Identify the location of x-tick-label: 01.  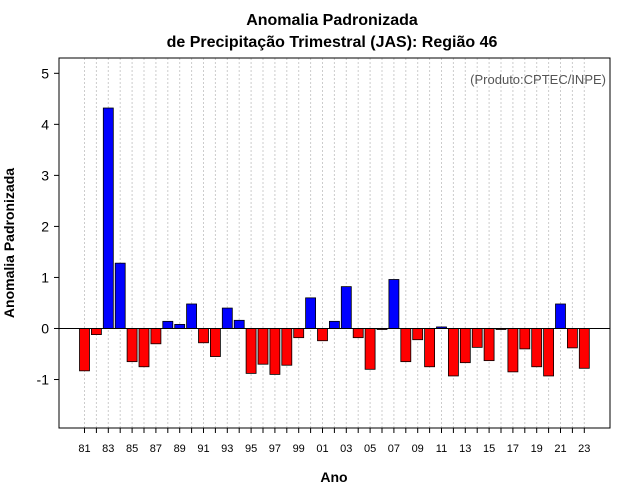
(322, 449).